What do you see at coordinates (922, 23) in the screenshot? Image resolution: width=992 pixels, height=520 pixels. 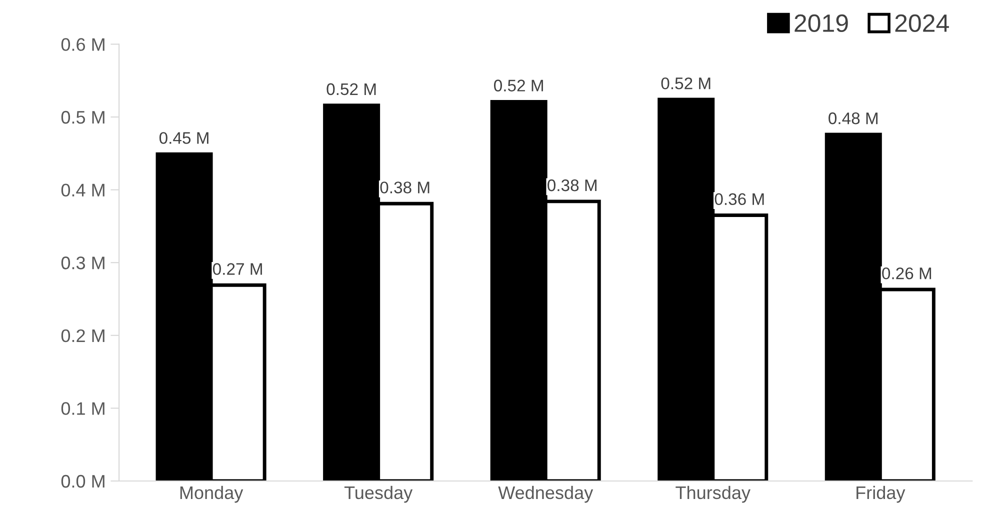 I see `legend-label: 2024` at bounding box center [922, 23].